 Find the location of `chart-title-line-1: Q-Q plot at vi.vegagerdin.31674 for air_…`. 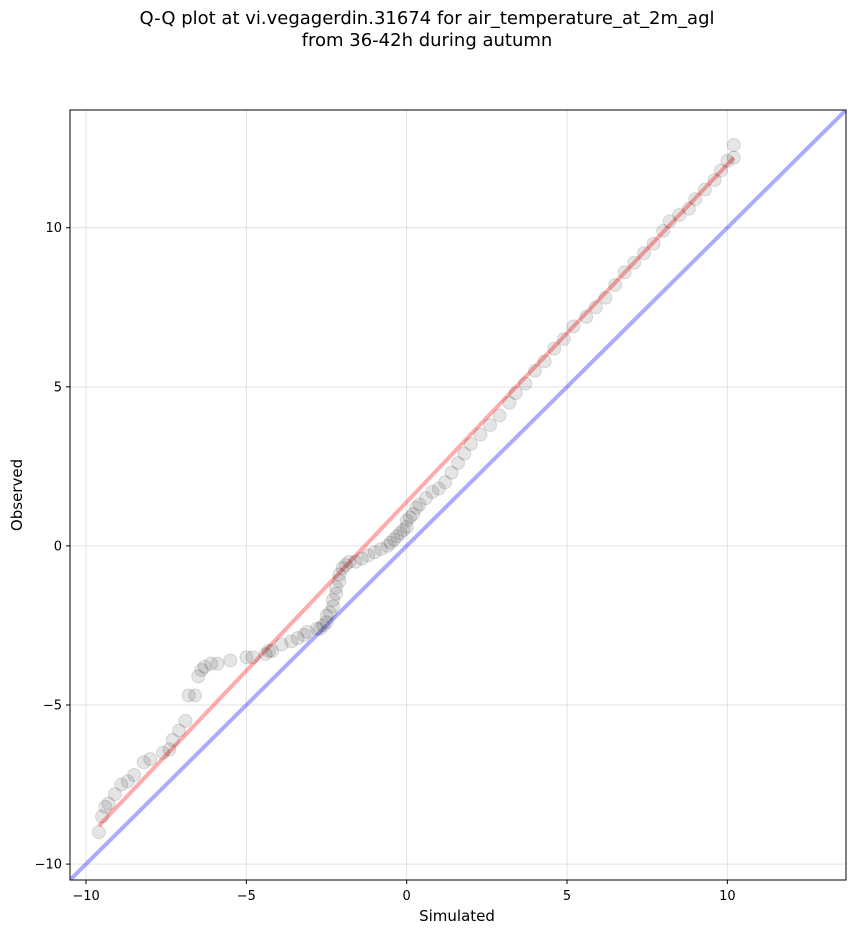

chart-title-line-1: Q-Q plot at vi.vegagerdin.31674 for air_… is located at coordinates (427, 18).